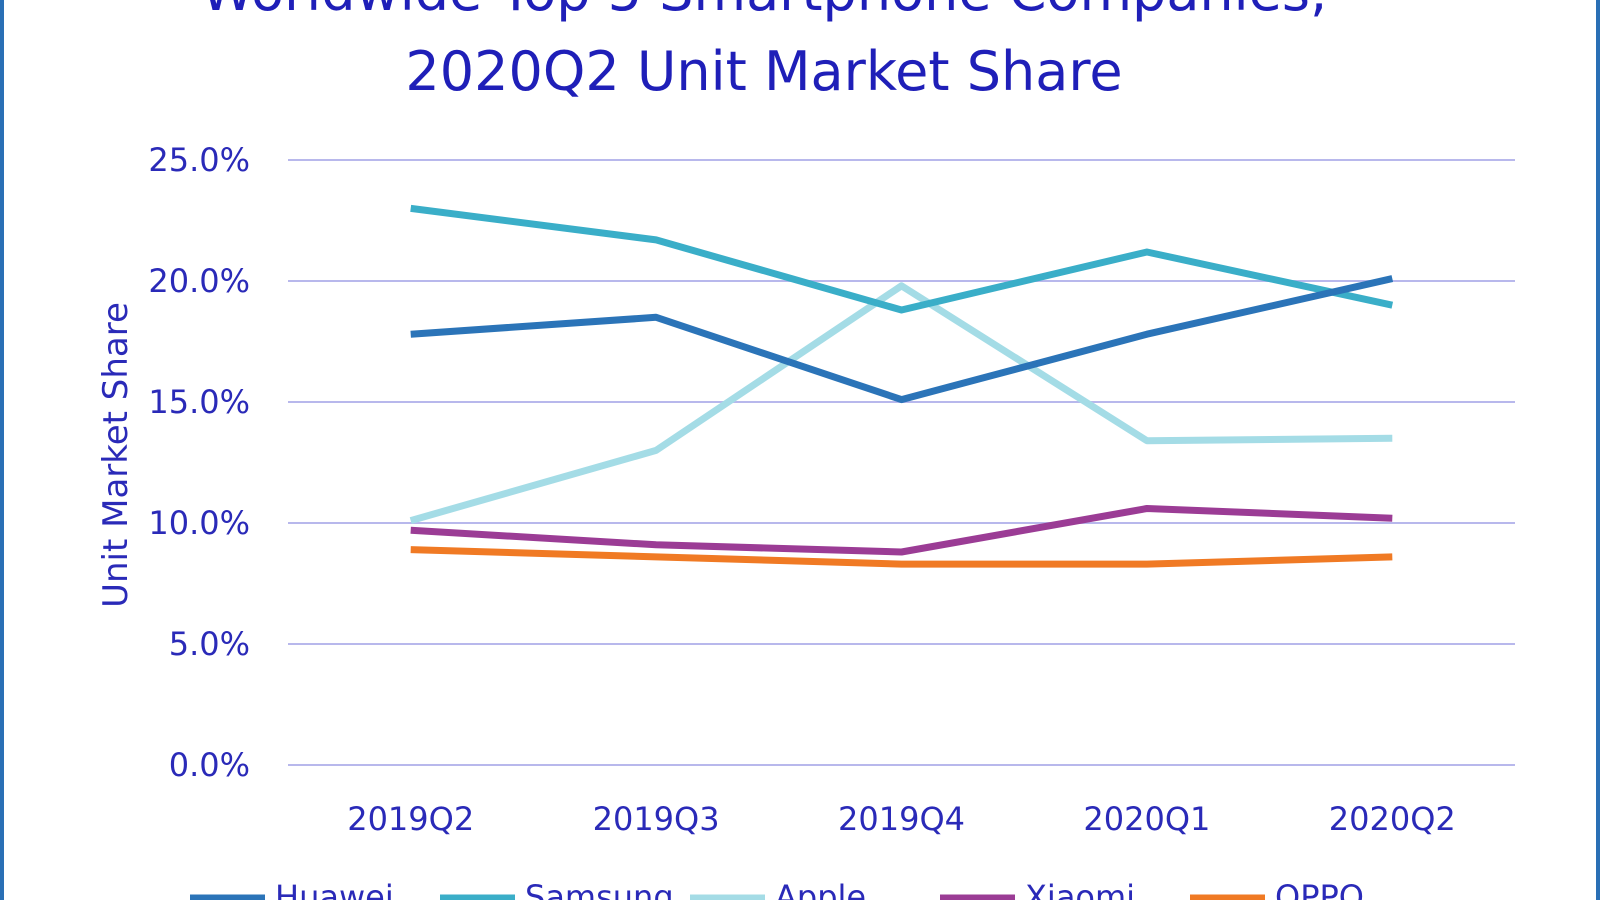 This screenshot has height=900, width=1600. I want to click on y-tick-label: 20.0%, so click(199, 281).